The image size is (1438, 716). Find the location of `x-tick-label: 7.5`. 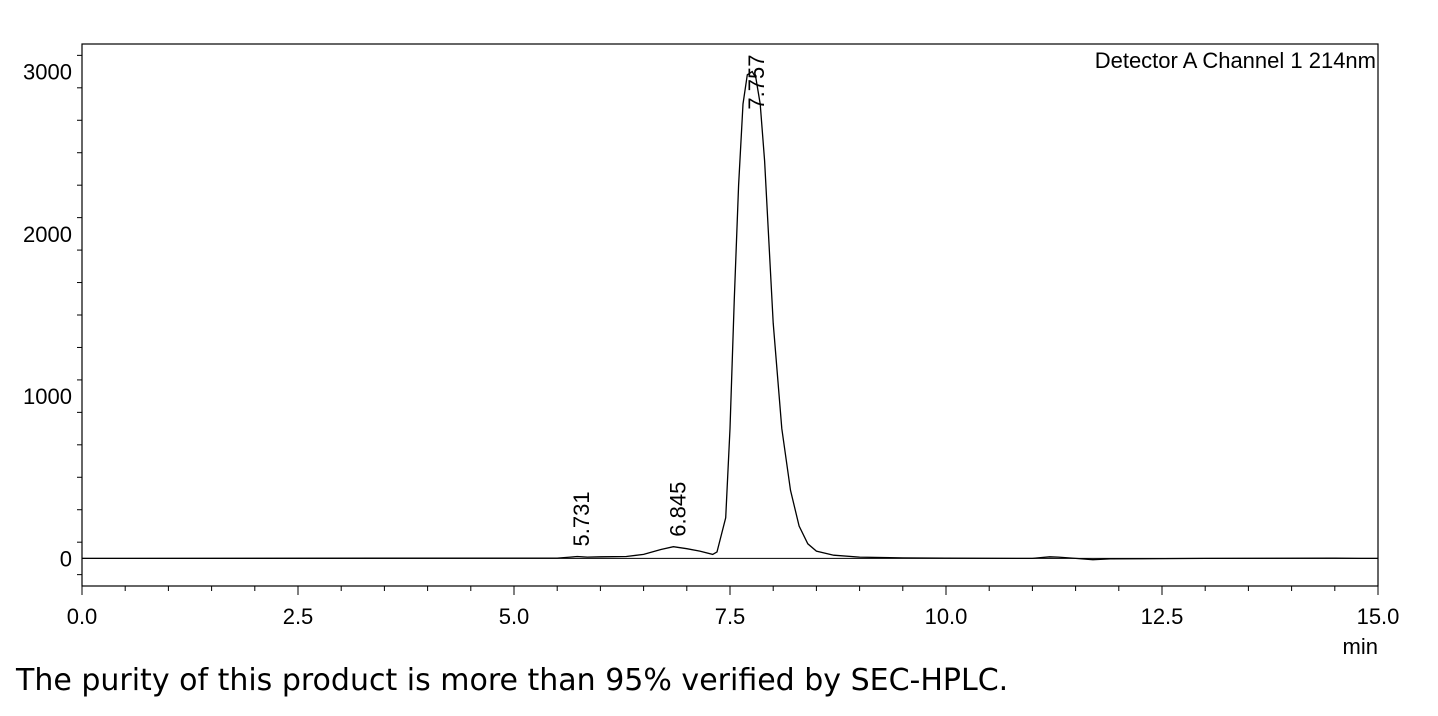

x-tick-label: 7.5 is located at coordinates (730, 616).